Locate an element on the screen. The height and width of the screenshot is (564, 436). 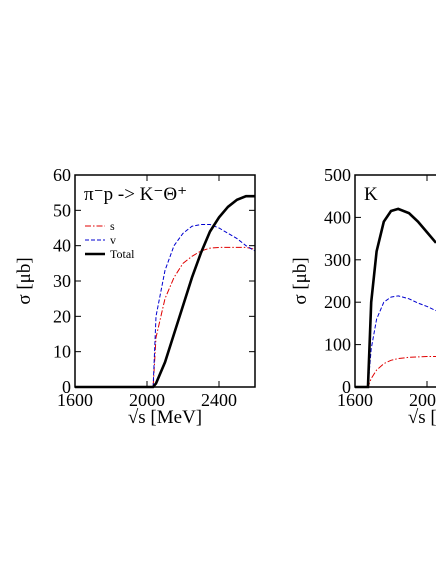
y-tick-label: 30 is located at coordinates (62, 281).